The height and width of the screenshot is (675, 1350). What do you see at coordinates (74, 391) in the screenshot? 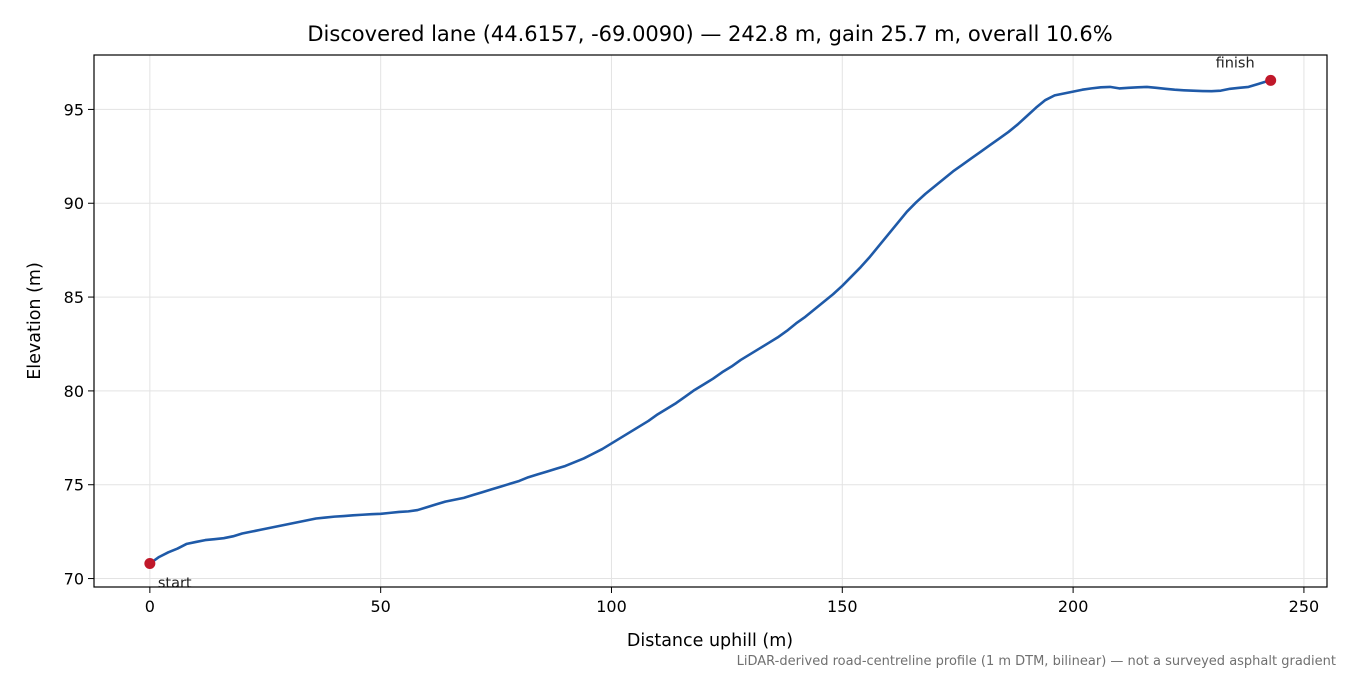
I see `y-tick-label: 80` at bounding box center [74, 391].